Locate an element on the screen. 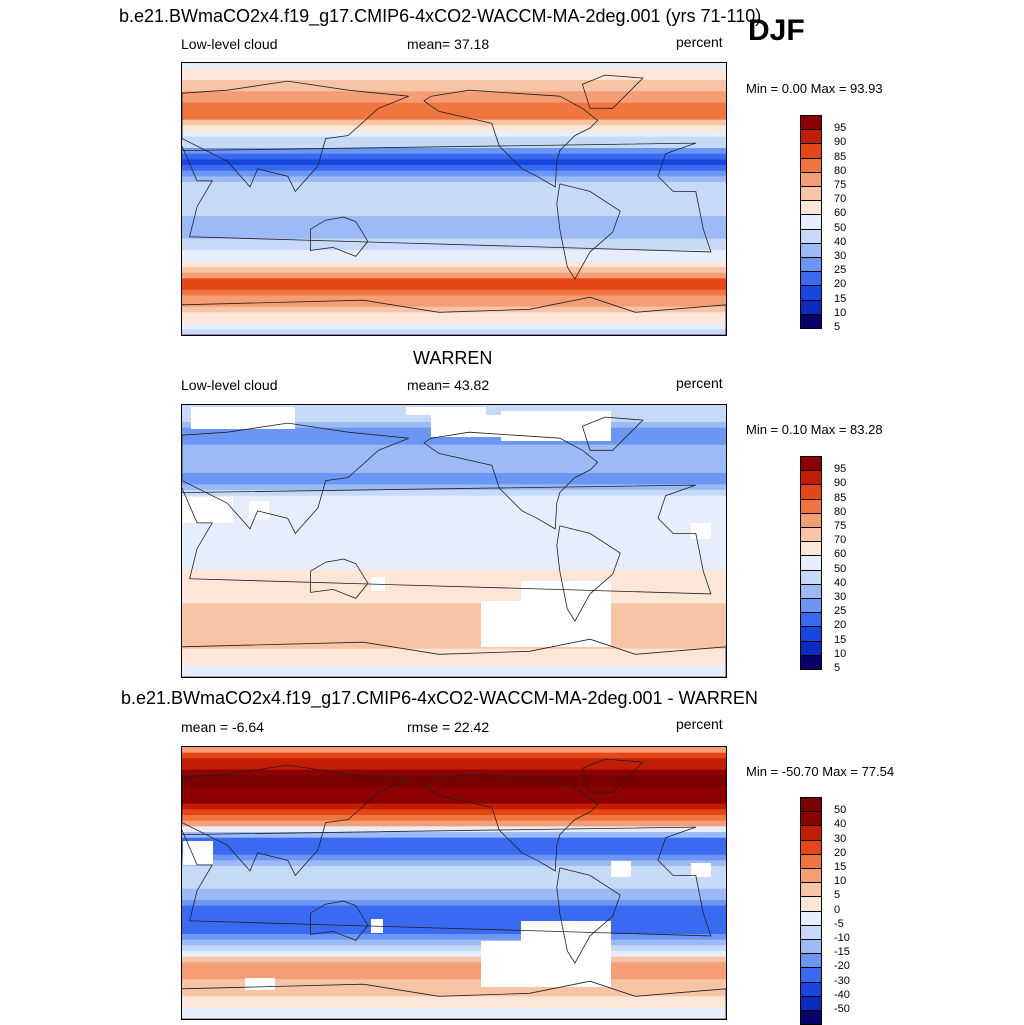 This screenshot has width=1024, height=1025. panel-3-rmse-label: rmse = 22.42 is located at coordinates (448, 727).